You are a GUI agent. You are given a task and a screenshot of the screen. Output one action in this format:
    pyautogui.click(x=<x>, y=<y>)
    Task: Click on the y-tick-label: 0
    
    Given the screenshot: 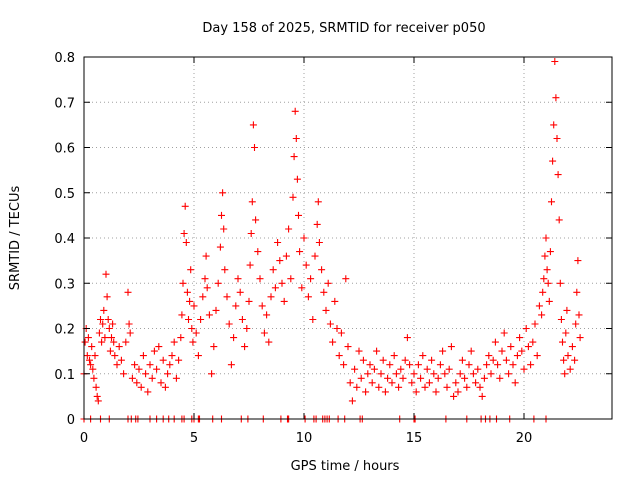 What is the action you would take?
    pyautogui.click(x=71, y=420)
    